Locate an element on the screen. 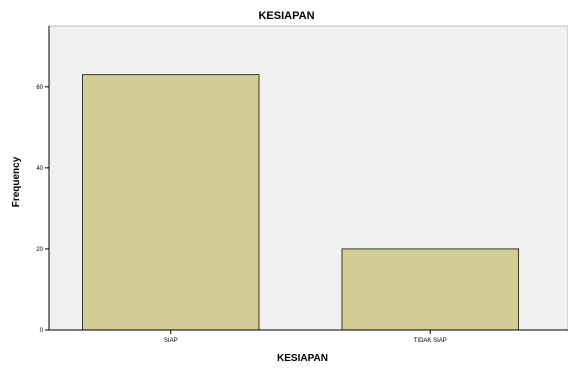 The width and height of the screenshot is (568, 369). y-ticks: 0 20 40 60 is located at coordinates (42, 209).